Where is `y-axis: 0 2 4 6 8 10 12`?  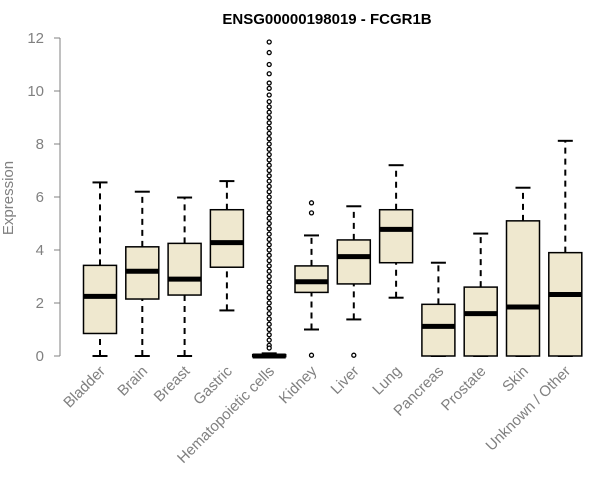
y-axis: 0 2 4 6 8 10 12 is located at coordinates (44, 197).